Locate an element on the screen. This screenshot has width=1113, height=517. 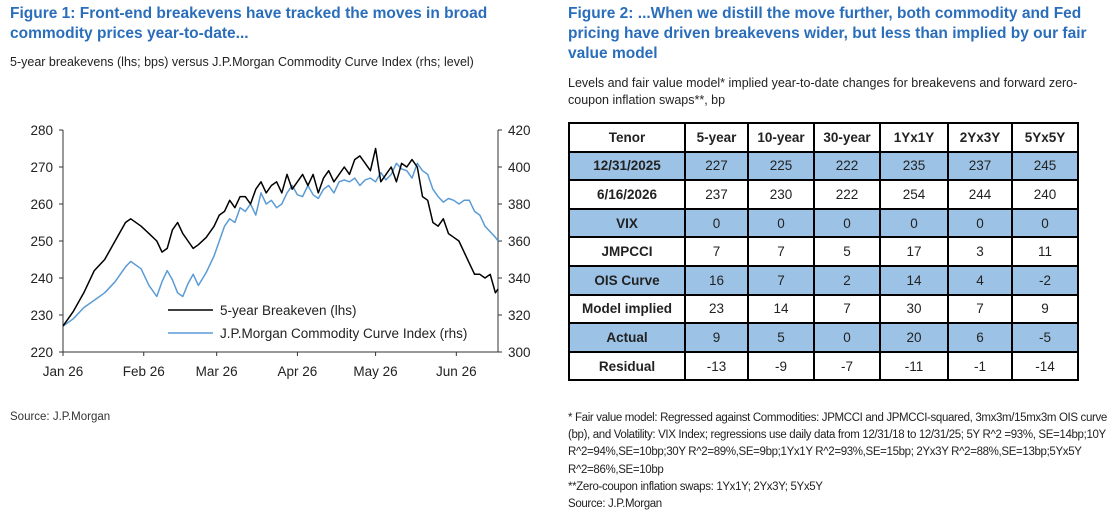
table-header-tenor: Tenor is located at coordinates (627, 137).